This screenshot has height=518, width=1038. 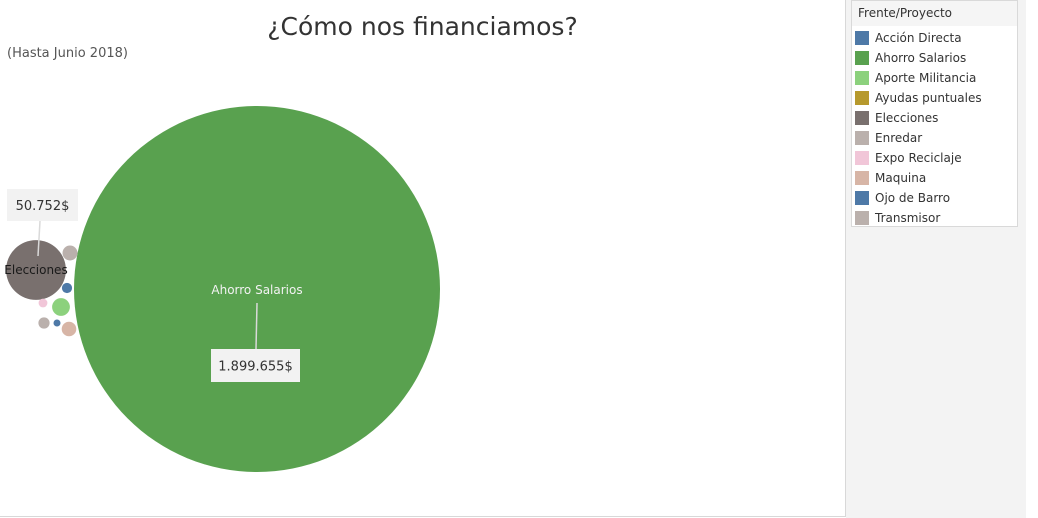 What do you see at coordinates (913, 198) in the screenshot?
I see `legend-label: Ojo de Barro` at bounding box center [913, 198].